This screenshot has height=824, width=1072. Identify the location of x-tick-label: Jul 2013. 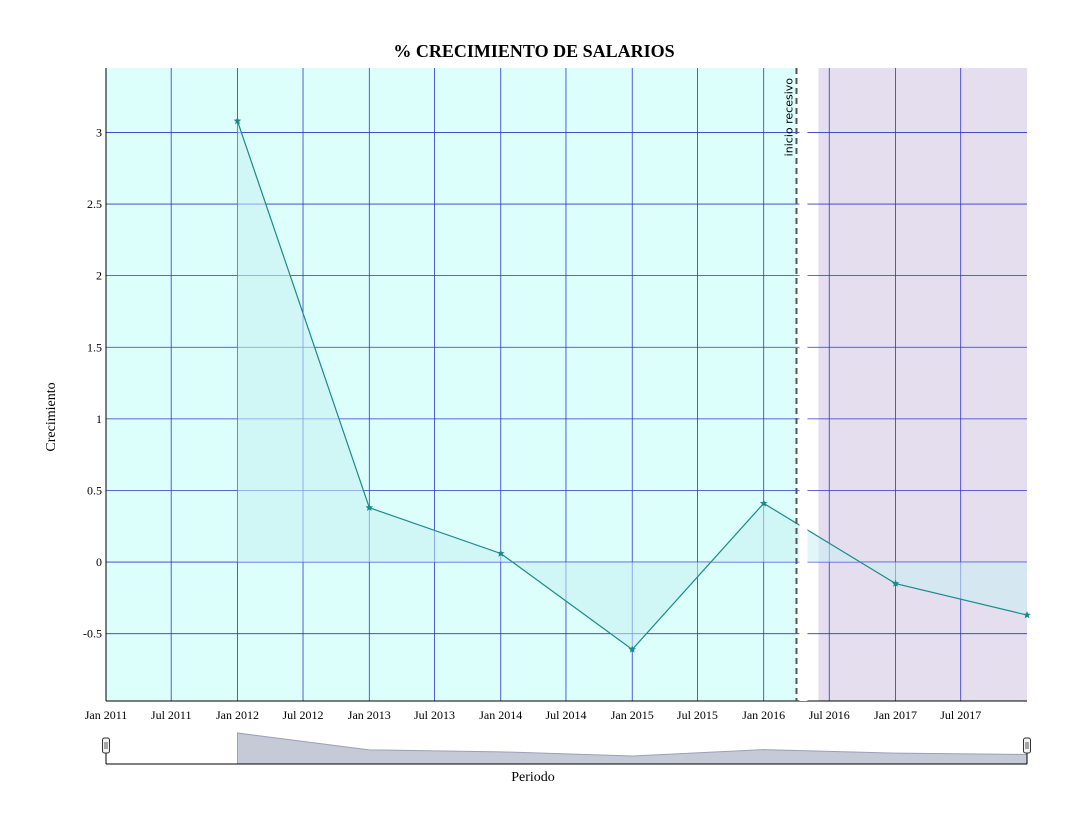
(434, 715).